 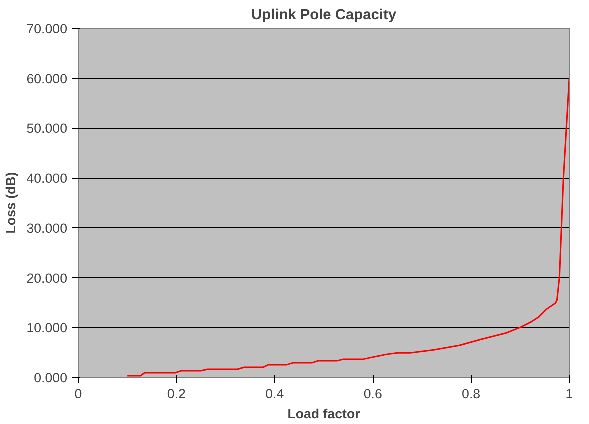 What do you see at coordinates (47, 328) in the screenshot?
I see `y-tick-label: 10.000` at bounding box center [47, 328].